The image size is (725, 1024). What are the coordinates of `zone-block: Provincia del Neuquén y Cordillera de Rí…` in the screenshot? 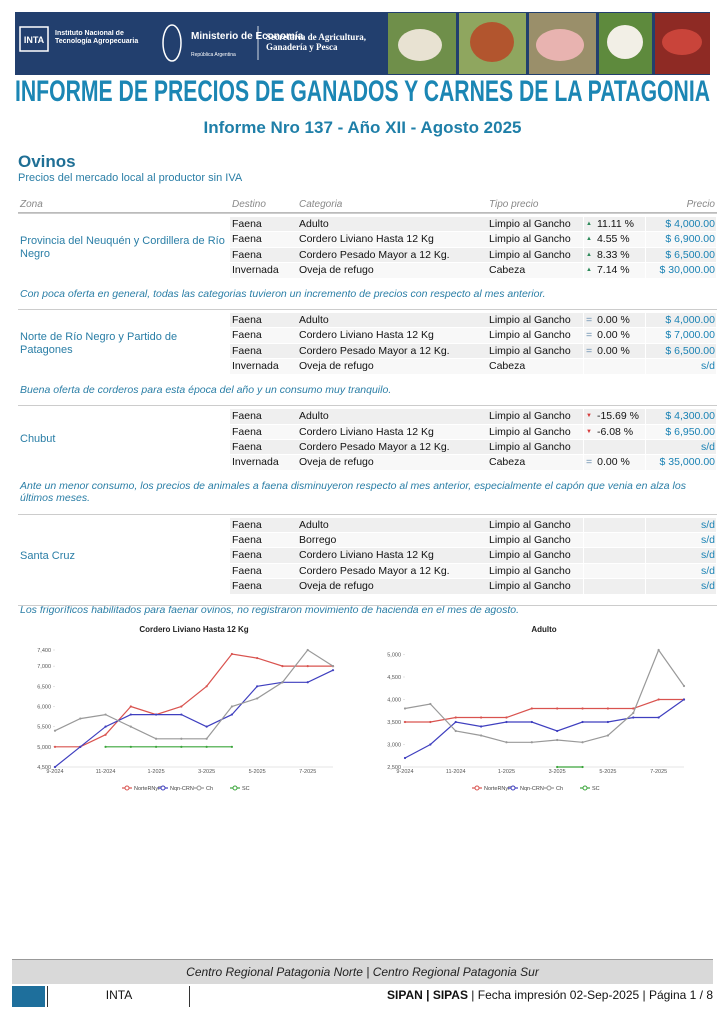 It's located at (367, 246).